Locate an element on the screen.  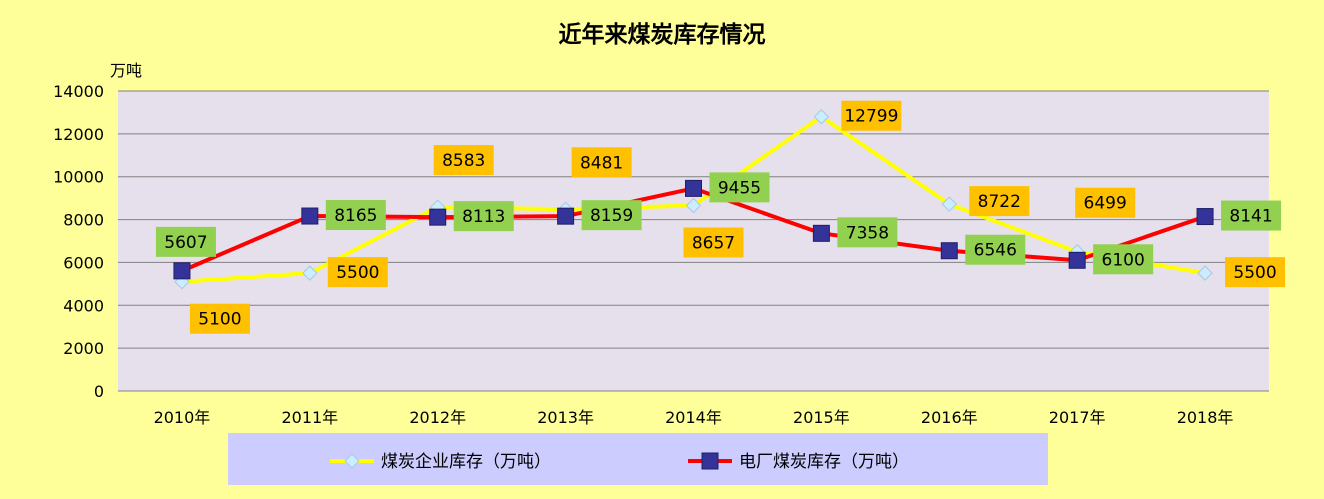
chart-title: 近年来煤炭库存情况 is located at coordinates (662, 34).